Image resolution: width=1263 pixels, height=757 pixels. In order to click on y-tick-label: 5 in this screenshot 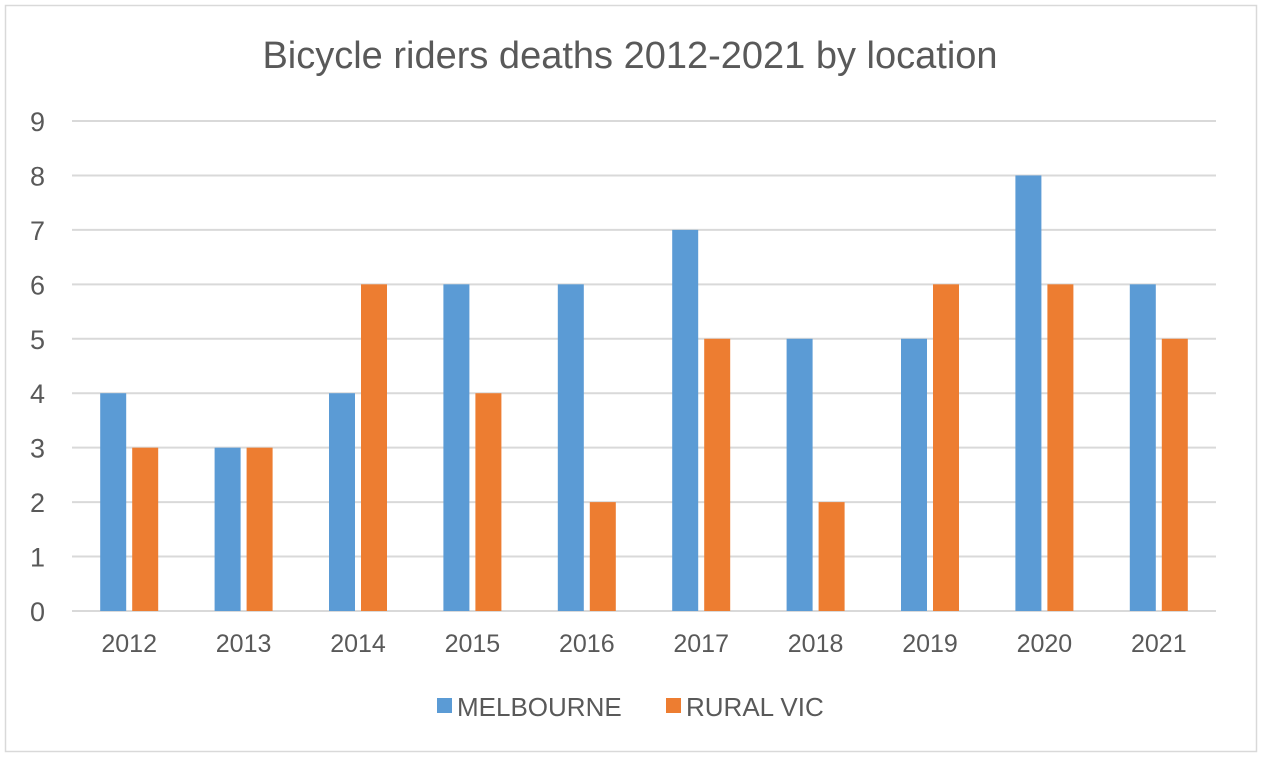, I will do `click(37, 340)`.